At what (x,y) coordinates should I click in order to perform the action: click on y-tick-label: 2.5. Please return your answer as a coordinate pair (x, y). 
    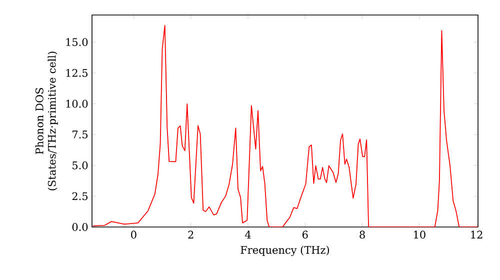
    Looking at the image, I should click on (80, 196).